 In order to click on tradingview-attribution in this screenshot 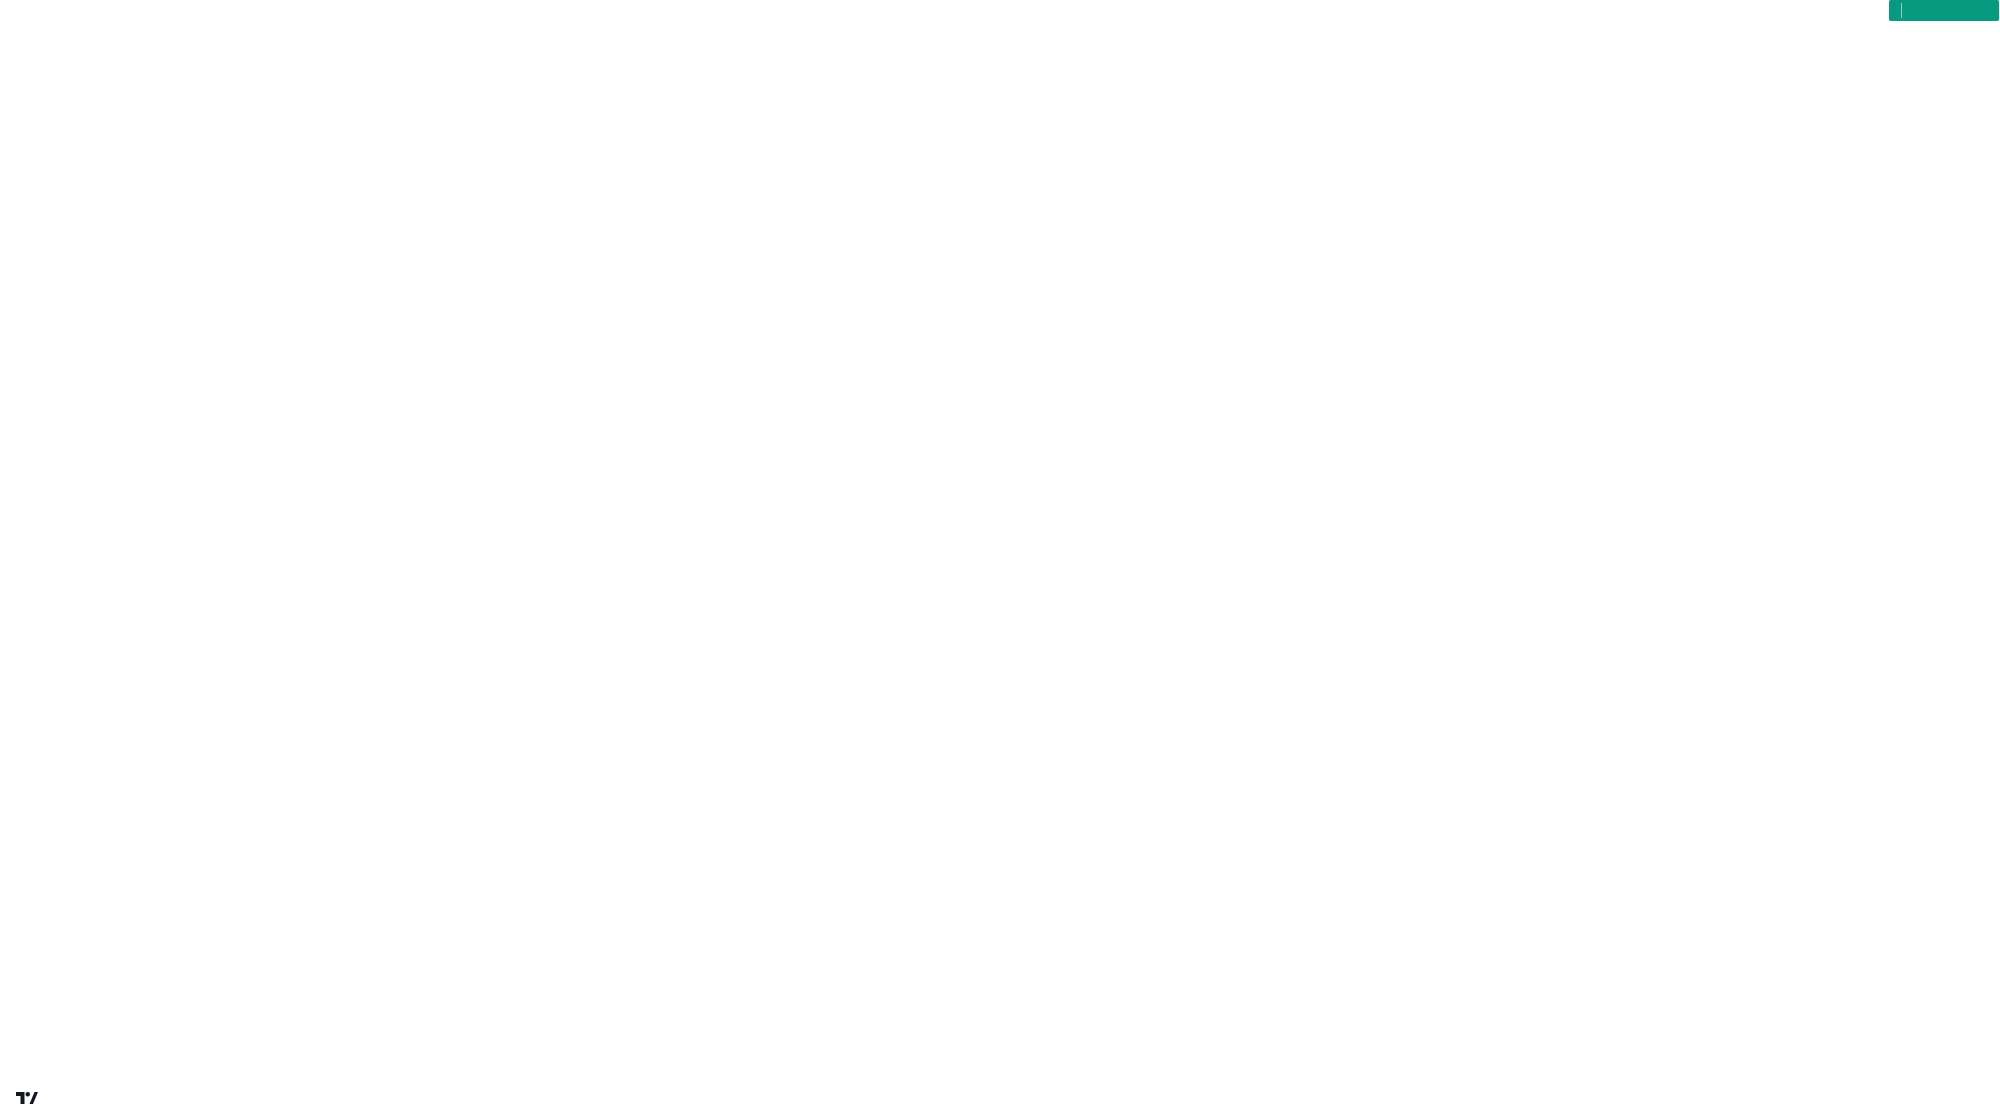, I will do `click(30, 1098)`.